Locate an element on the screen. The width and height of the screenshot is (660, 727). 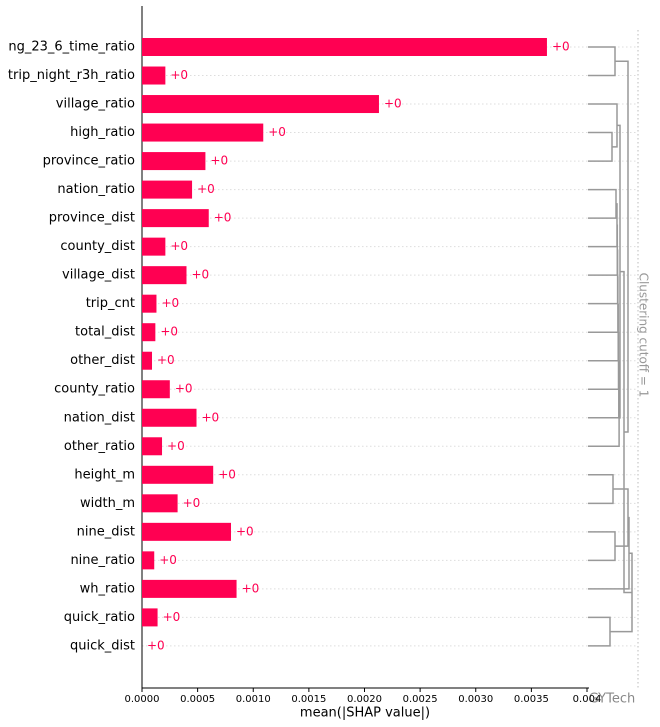
y-tick-label: county_dist is located at coordinates (97, 246).